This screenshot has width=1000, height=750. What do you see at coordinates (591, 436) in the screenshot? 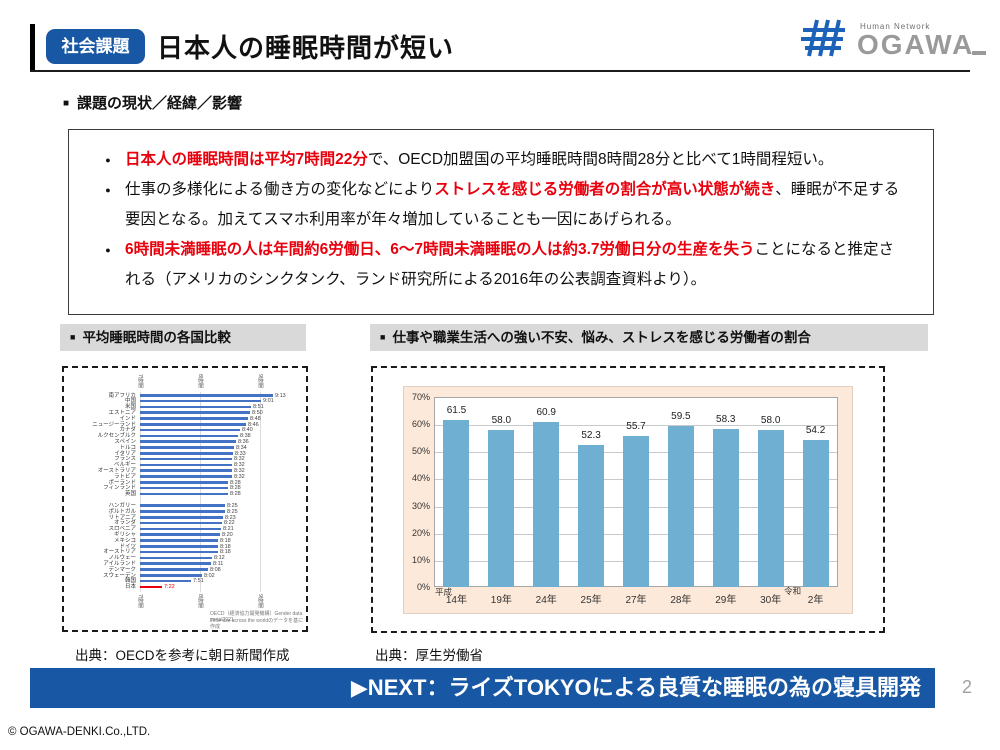
I see `bar-value-label: 52.3` at bounding box center [591, 436].